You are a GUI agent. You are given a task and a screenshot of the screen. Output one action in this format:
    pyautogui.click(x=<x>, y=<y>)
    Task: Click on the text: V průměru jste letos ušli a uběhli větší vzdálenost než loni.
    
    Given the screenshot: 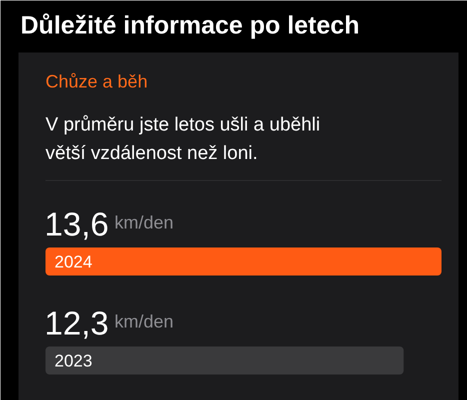 What is the action you would take?
    pyautogui.click(x=183, y=139)
    